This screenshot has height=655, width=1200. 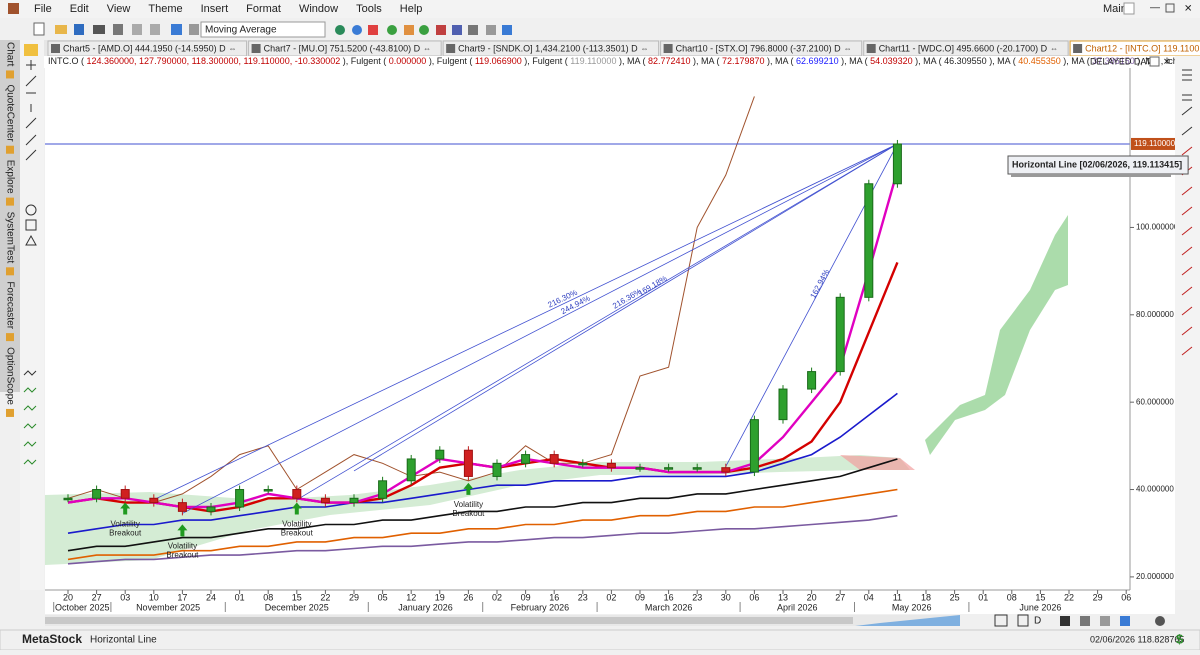 I want to click on chart-tab-title: Chart12 - [INTC.O] 119.1100 (-10.3300) D, so click(x=1142, y=48).